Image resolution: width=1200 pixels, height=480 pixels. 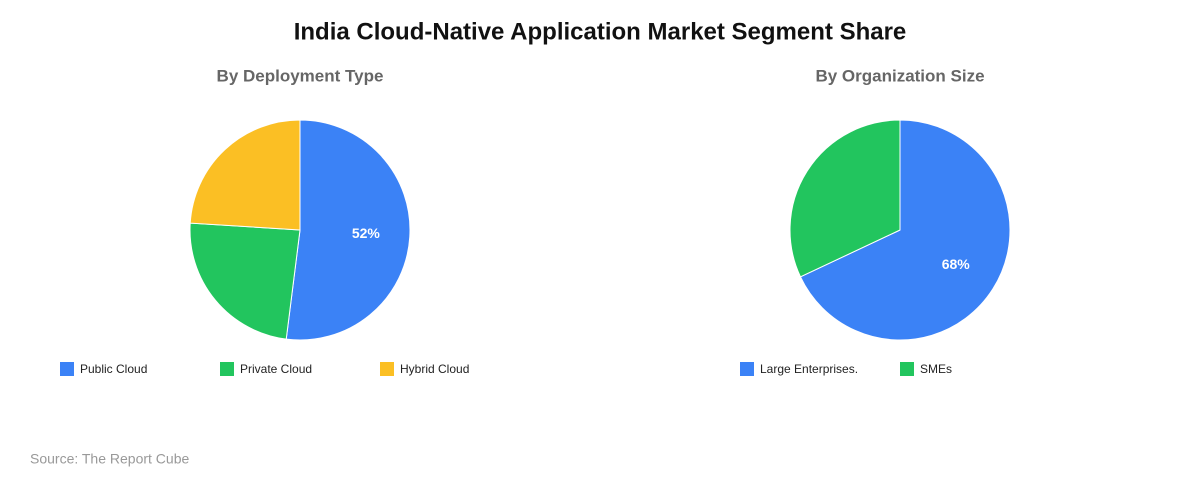 I want to click on legend-label: Private Cloud, so click(x=276, y=369).